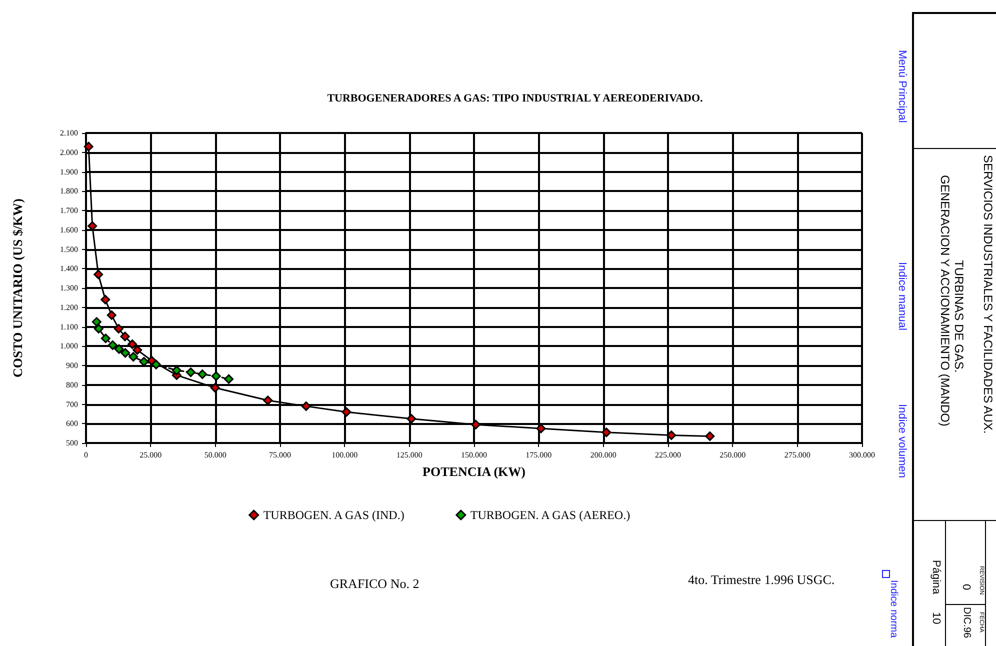 The image size is (996, 646). What do you see at coordinates (603, 455) in the screenshot?
I see `x-tick-label: 200.000` at bounding box center [603, 455].